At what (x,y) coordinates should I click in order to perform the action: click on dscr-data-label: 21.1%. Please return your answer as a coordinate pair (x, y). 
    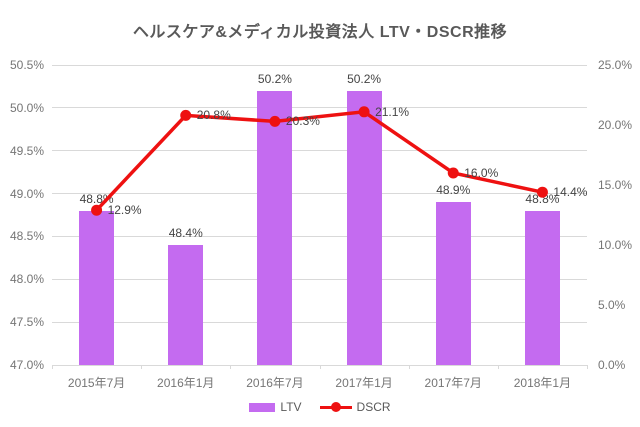
    Looking at the image, I should click on (392, 111).